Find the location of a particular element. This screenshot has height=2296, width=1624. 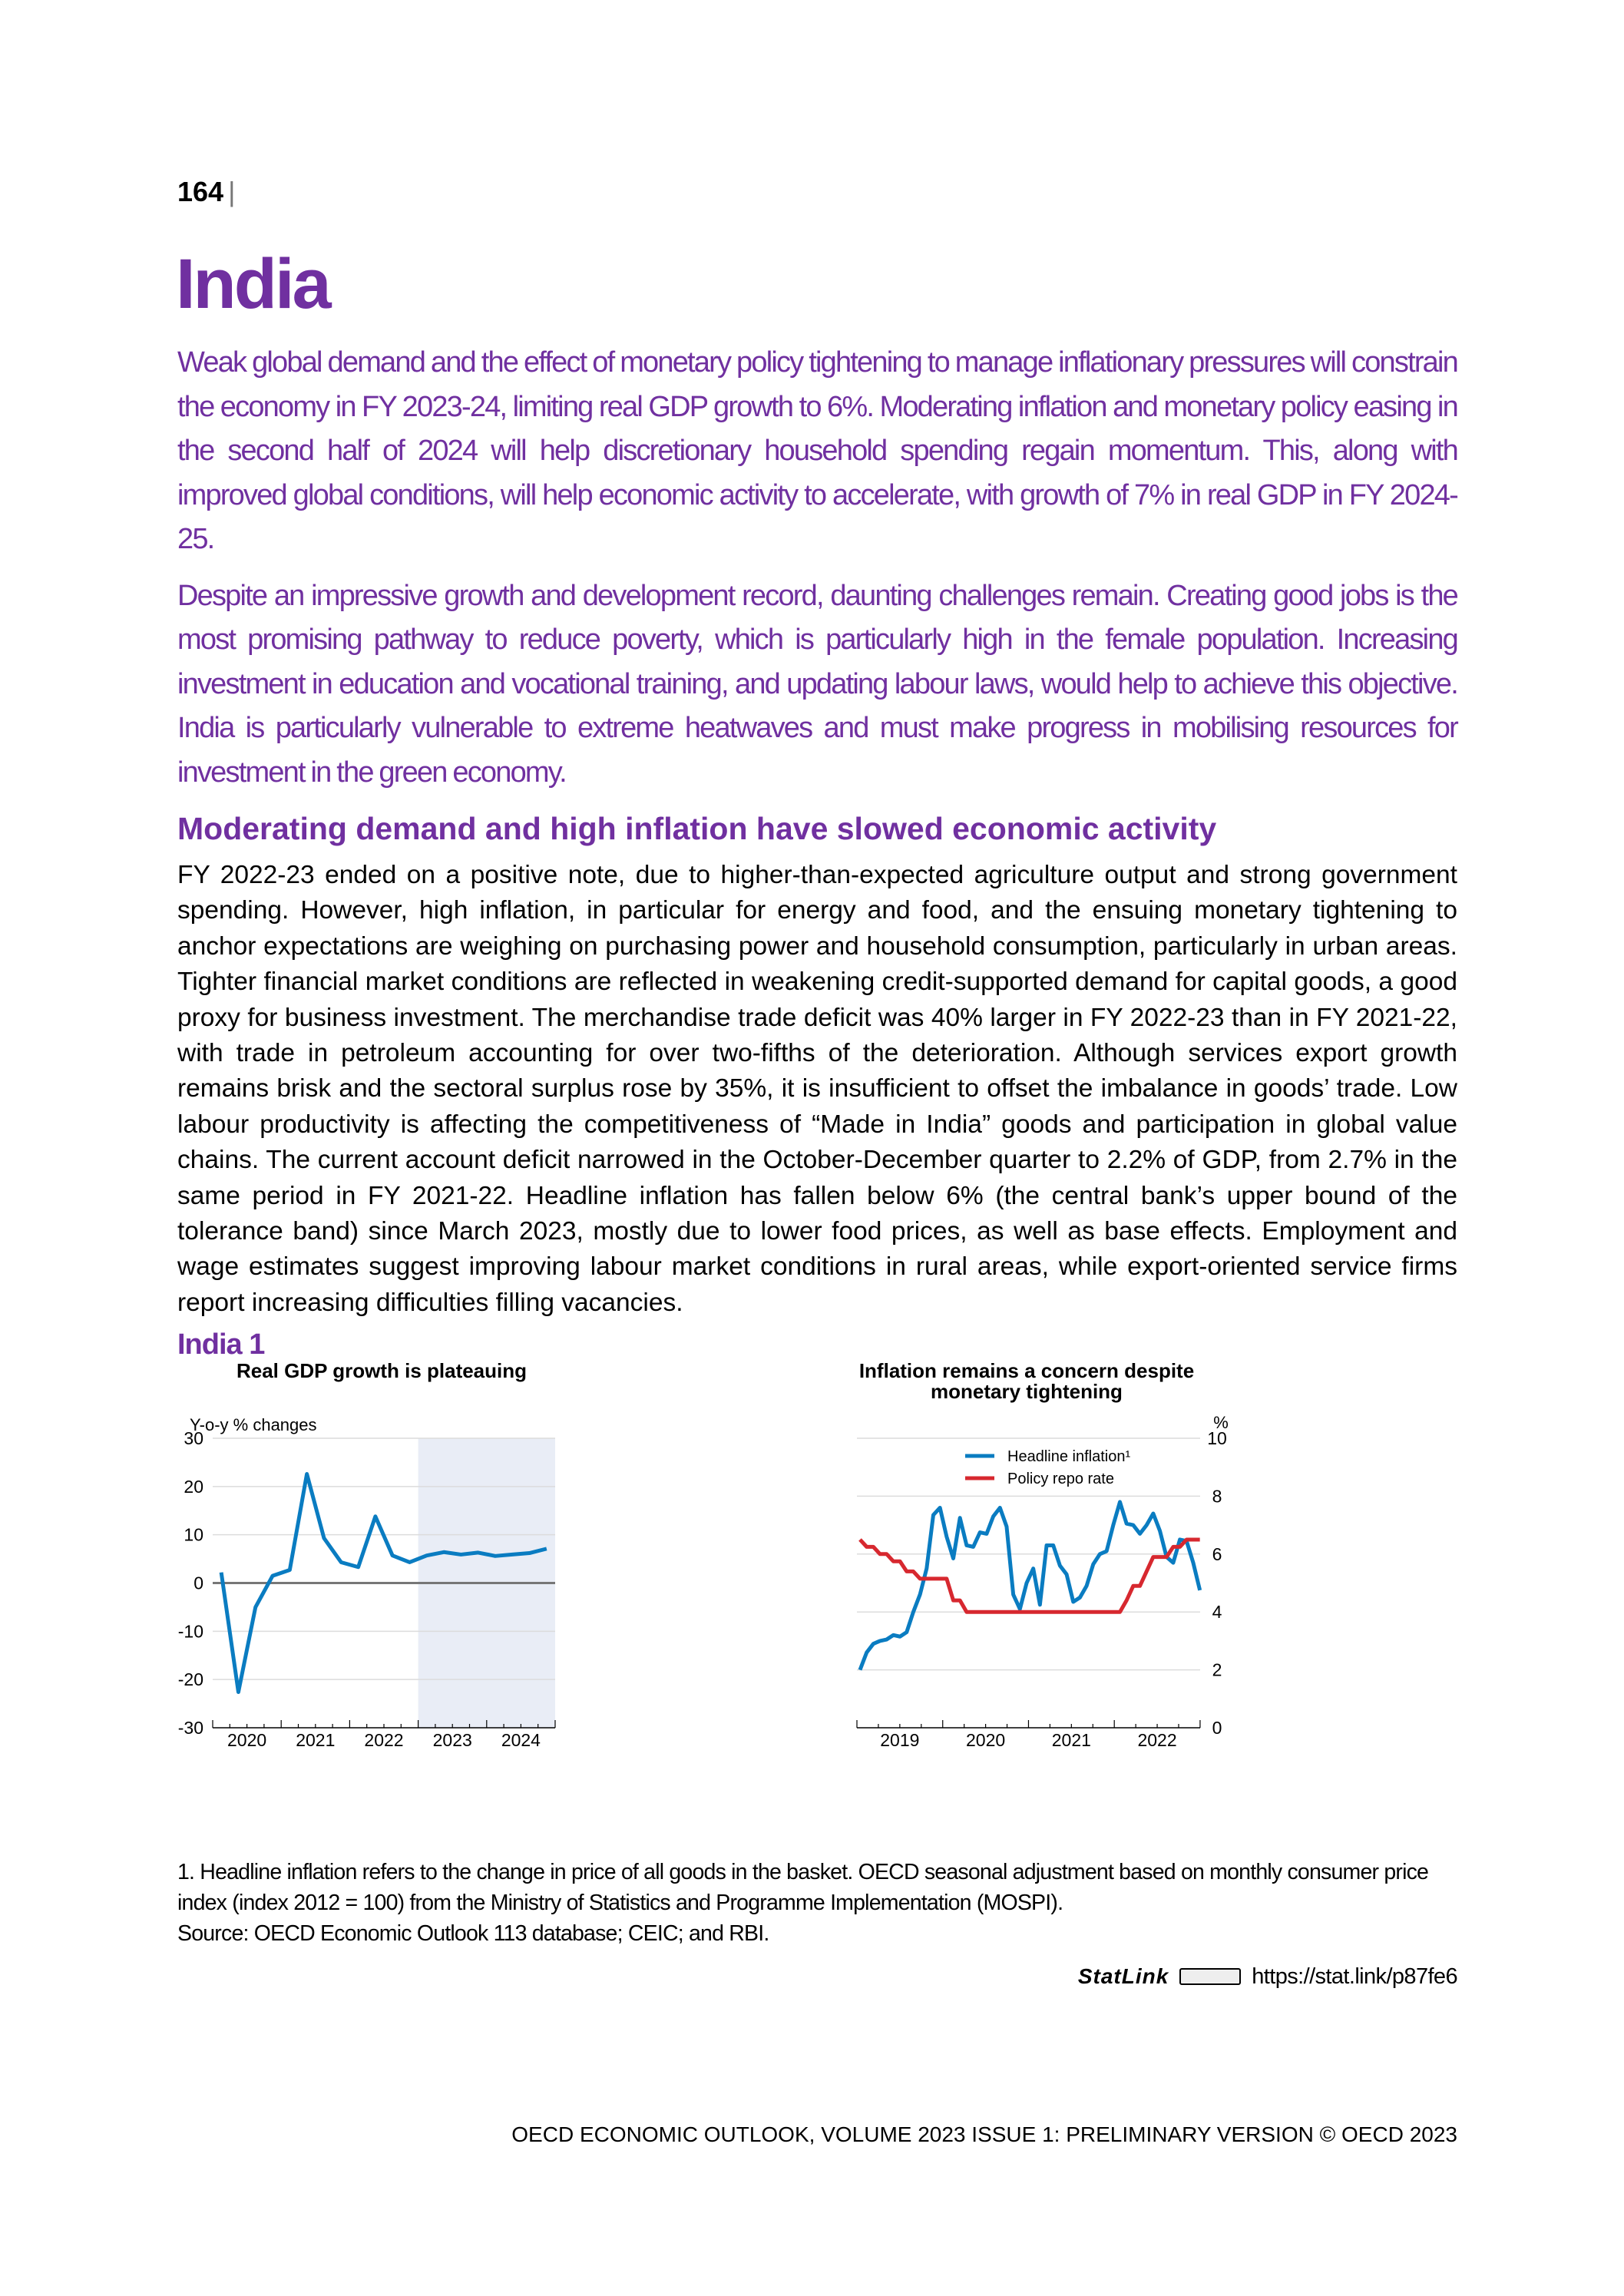

y-tick-label: 30 is located at coordinates (193, 1438).